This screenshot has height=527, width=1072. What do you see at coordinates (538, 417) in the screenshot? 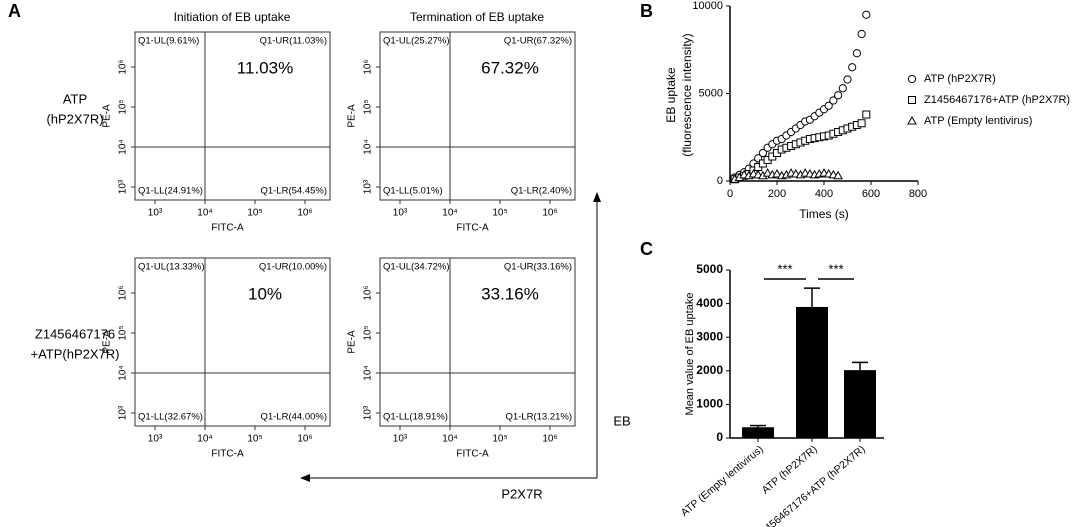
I see `quadrant-label: Q1-LR(13.21%)` at bounding box center [538, 417].